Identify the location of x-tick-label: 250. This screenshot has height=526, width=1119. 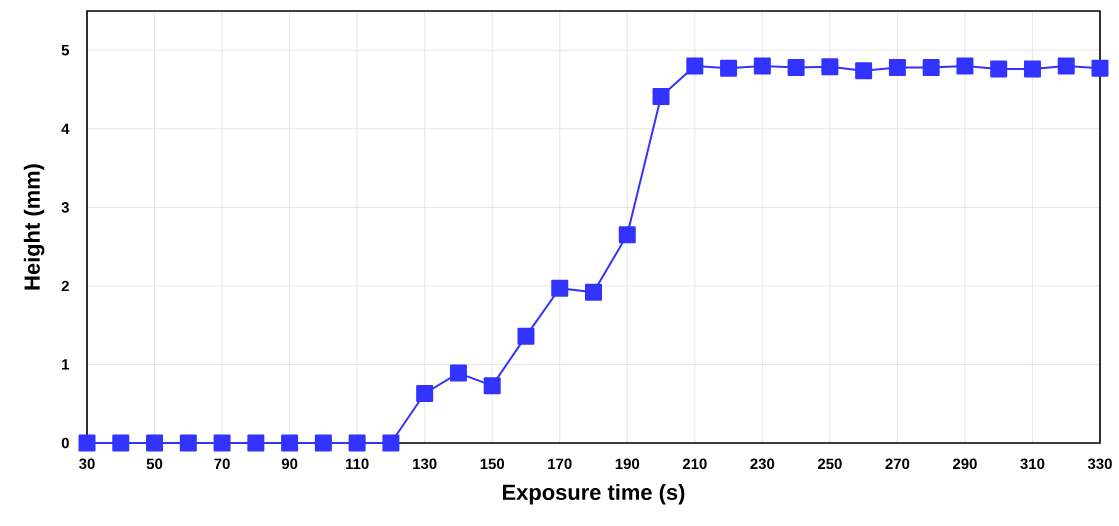
(829, 464).